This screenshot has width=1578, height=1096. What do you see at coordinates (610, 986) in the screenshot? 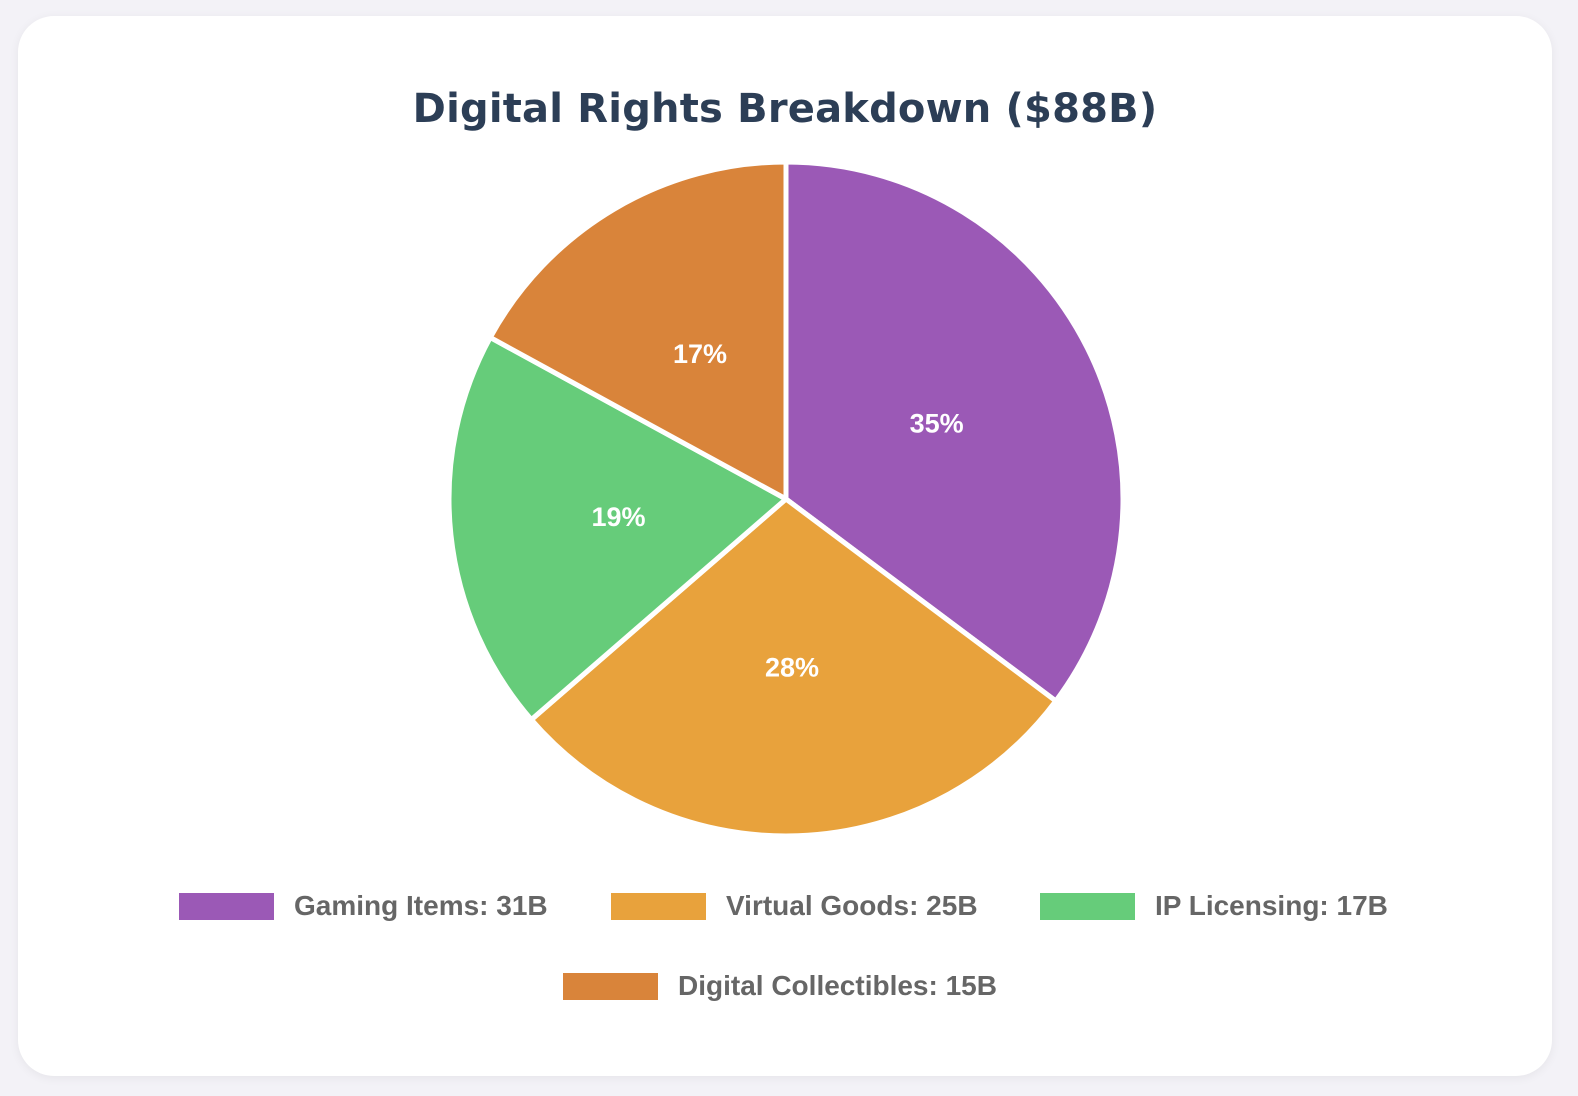
I see `legend-swatch-digital-collectibles` at bounding box center [610, 986].